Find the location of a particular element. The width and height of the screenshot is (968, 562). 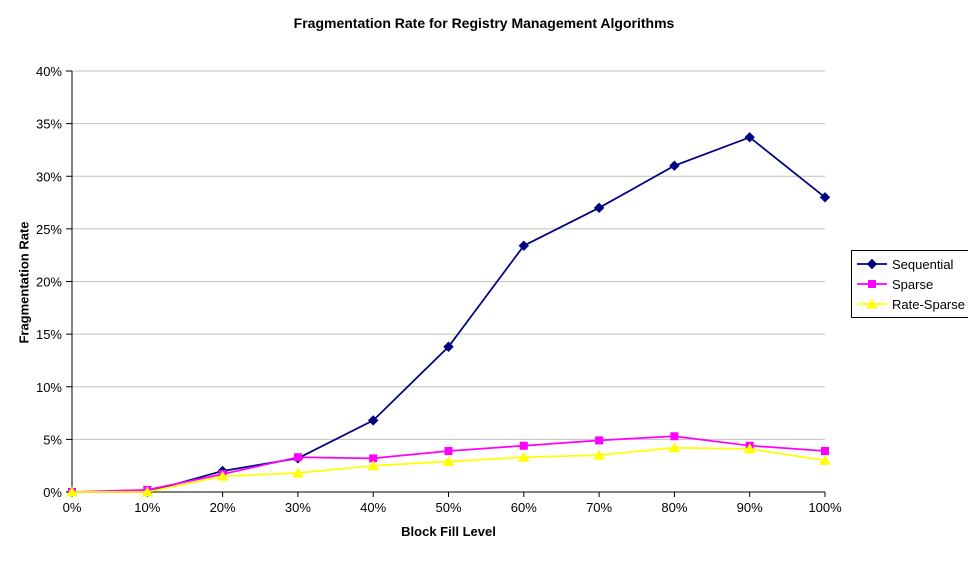

x-tick-label: 50% is located at coordinates (448, 507).